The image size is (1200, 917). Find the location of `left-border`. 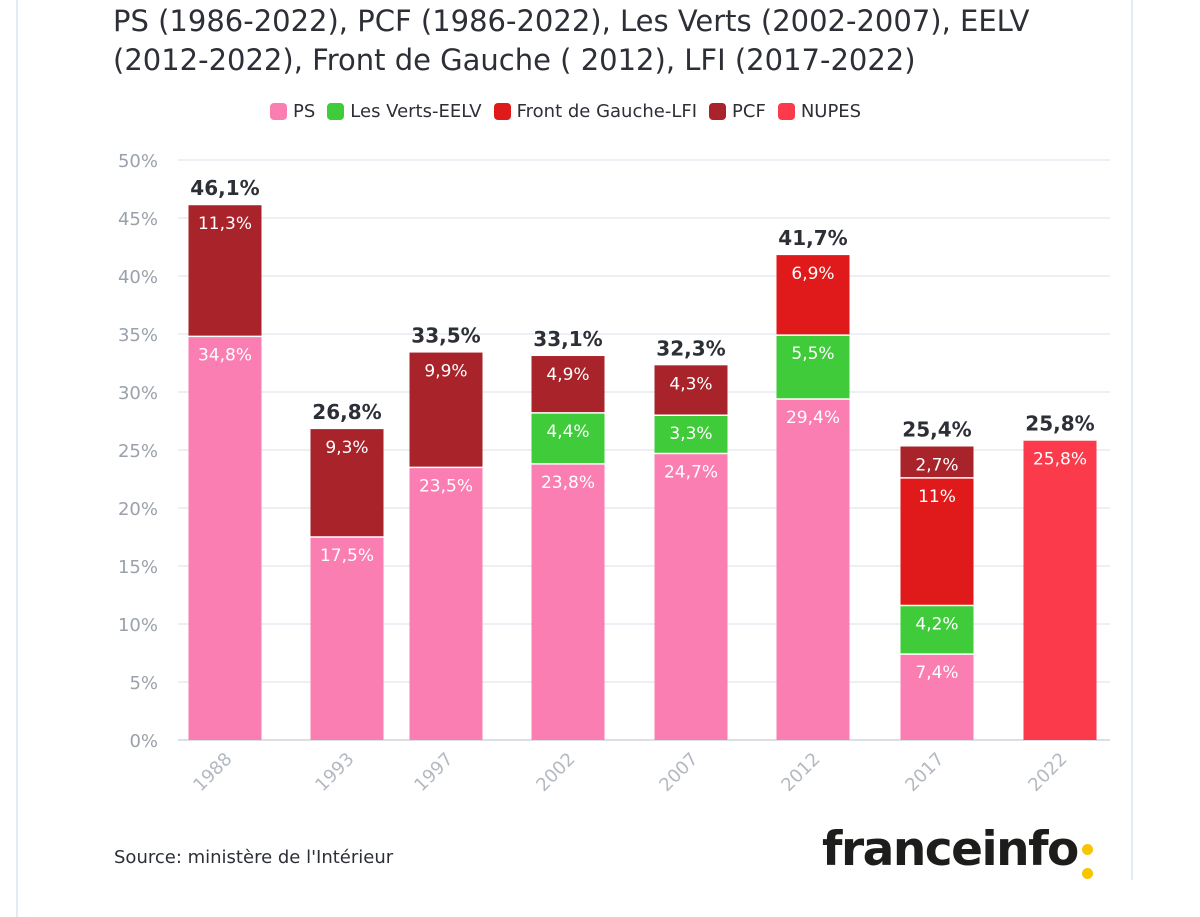

left-border is located at coordinates (17, 458).